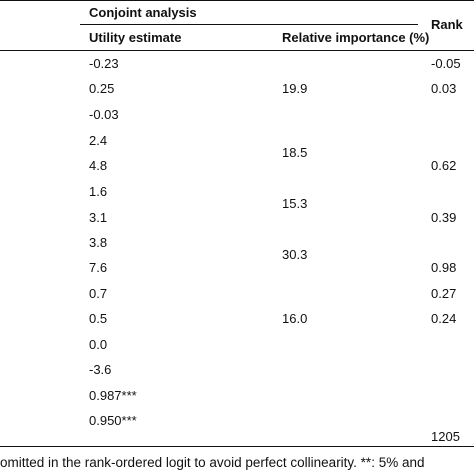  Describe the element at coordinates (295, 152) in the screenshot. I see `importance-cell: 18.5` at that location.